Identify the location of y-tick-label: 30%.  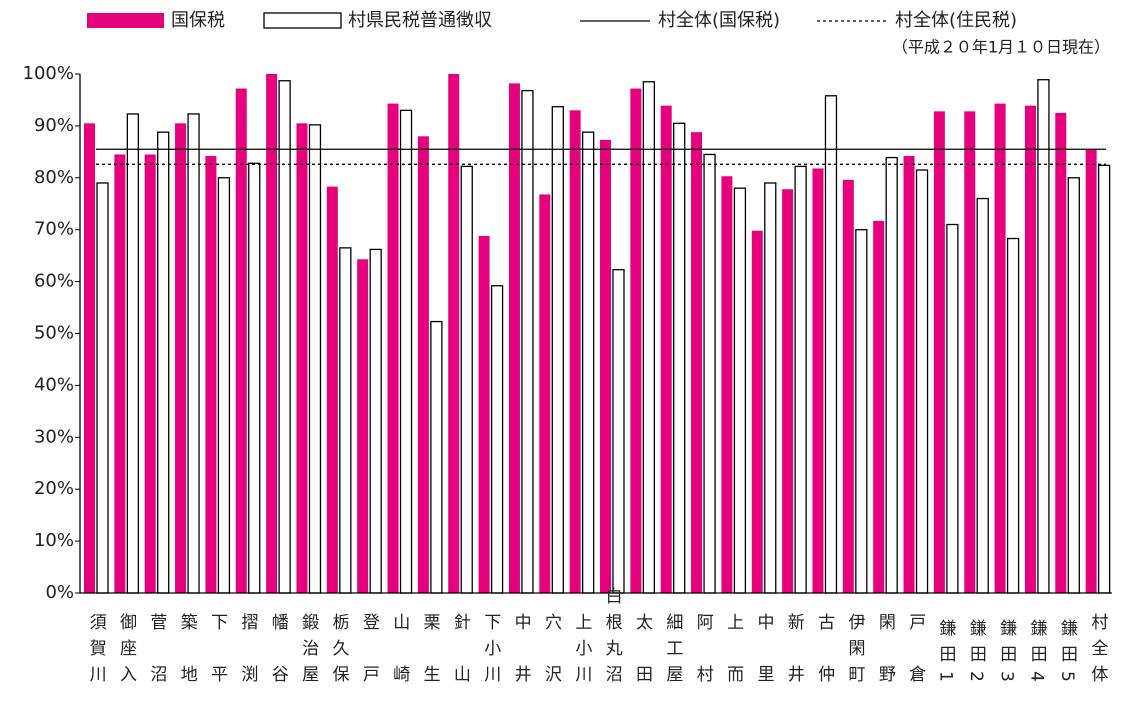
(54, 436).